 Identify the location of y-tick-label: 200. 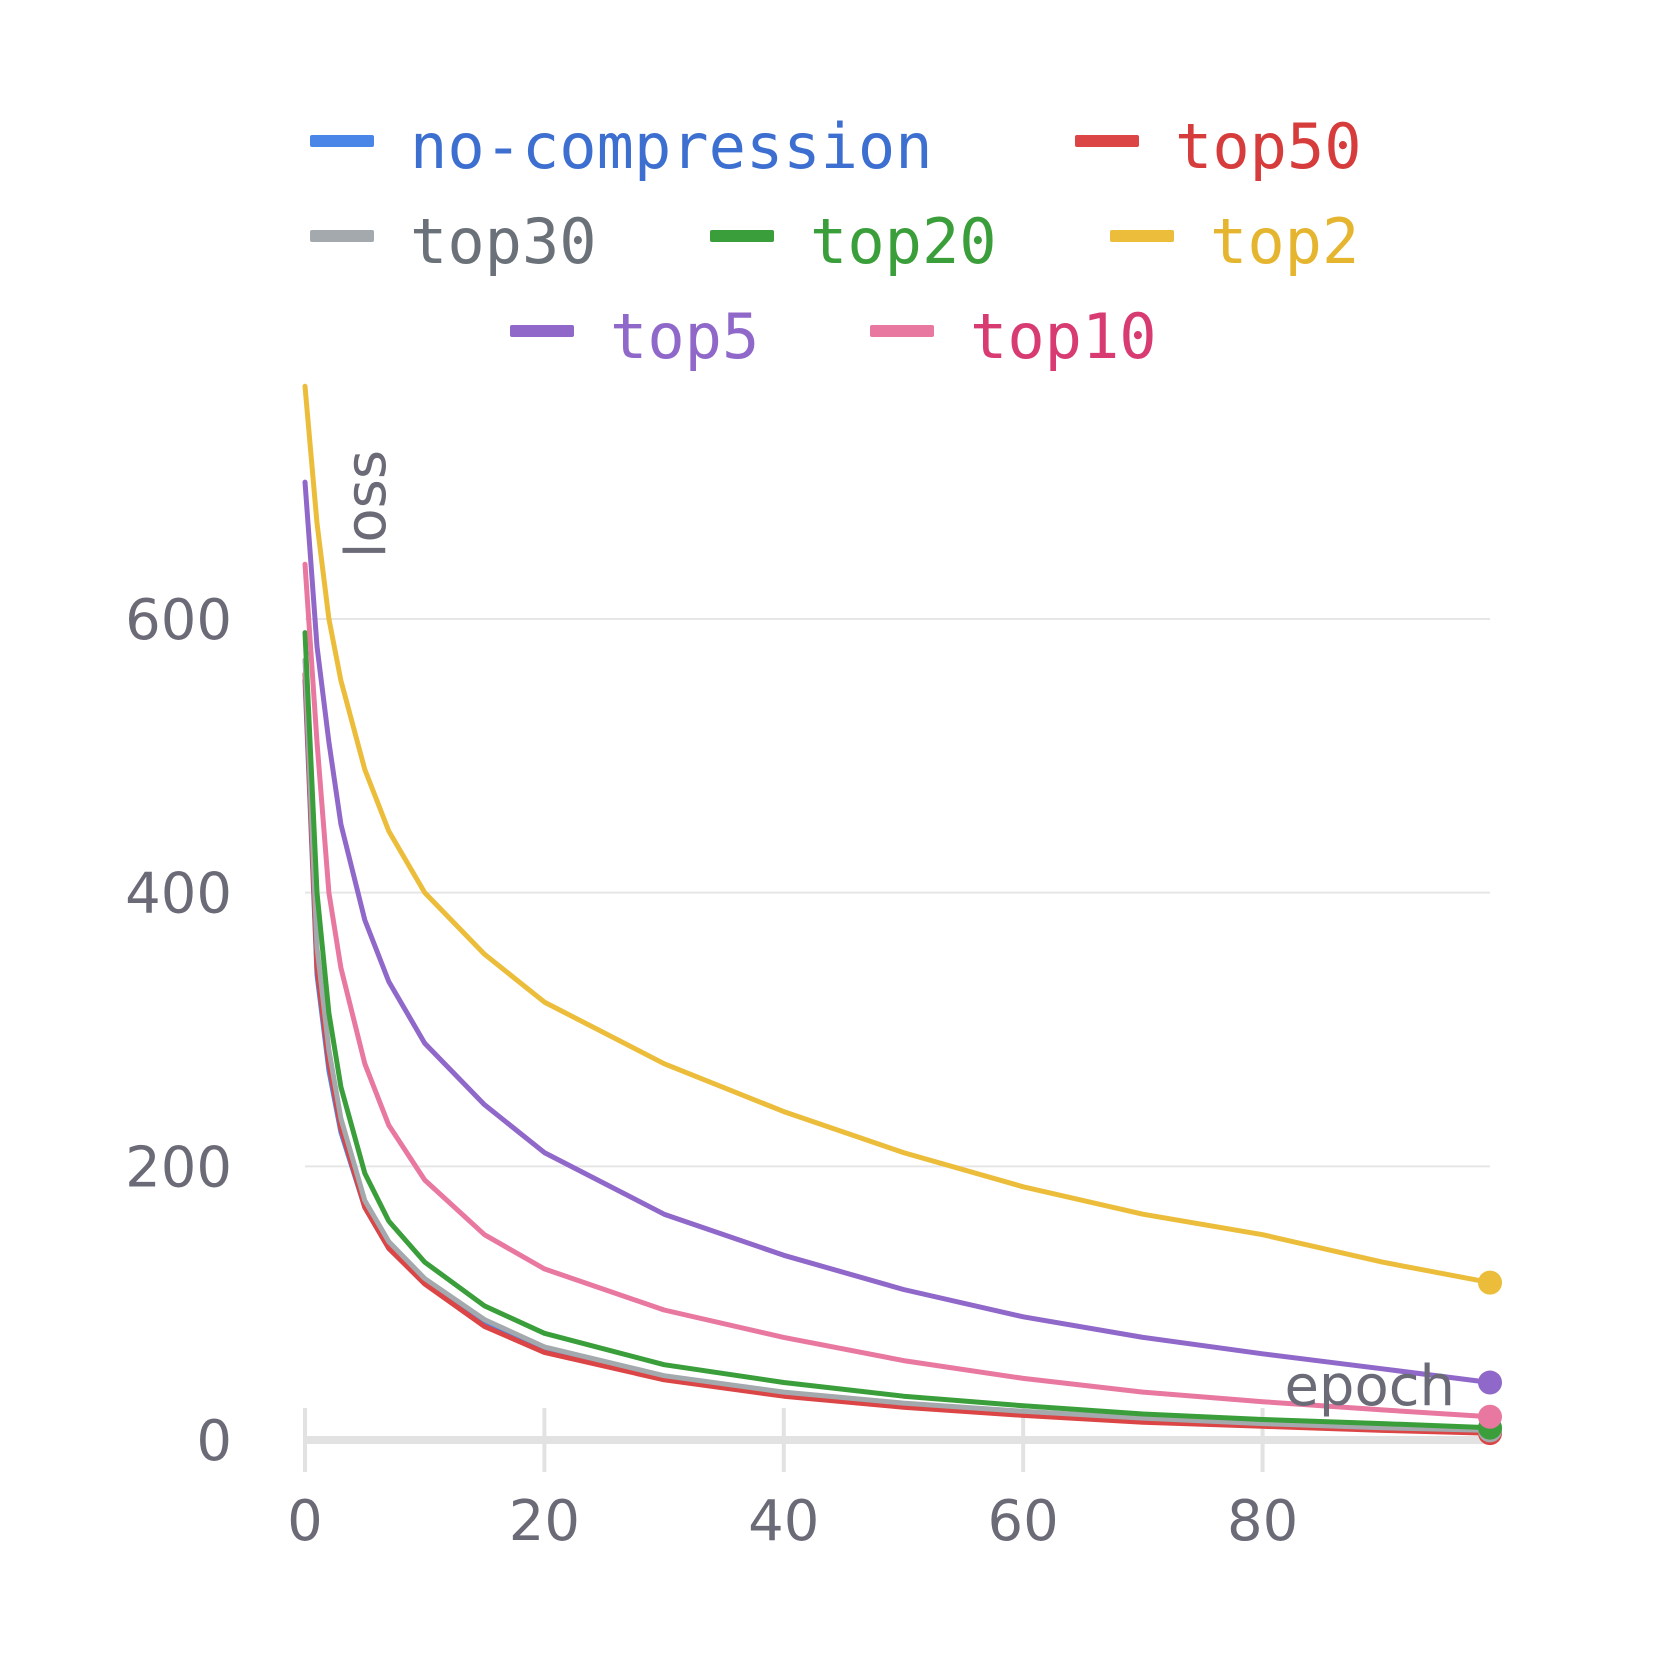
(178, 1167).